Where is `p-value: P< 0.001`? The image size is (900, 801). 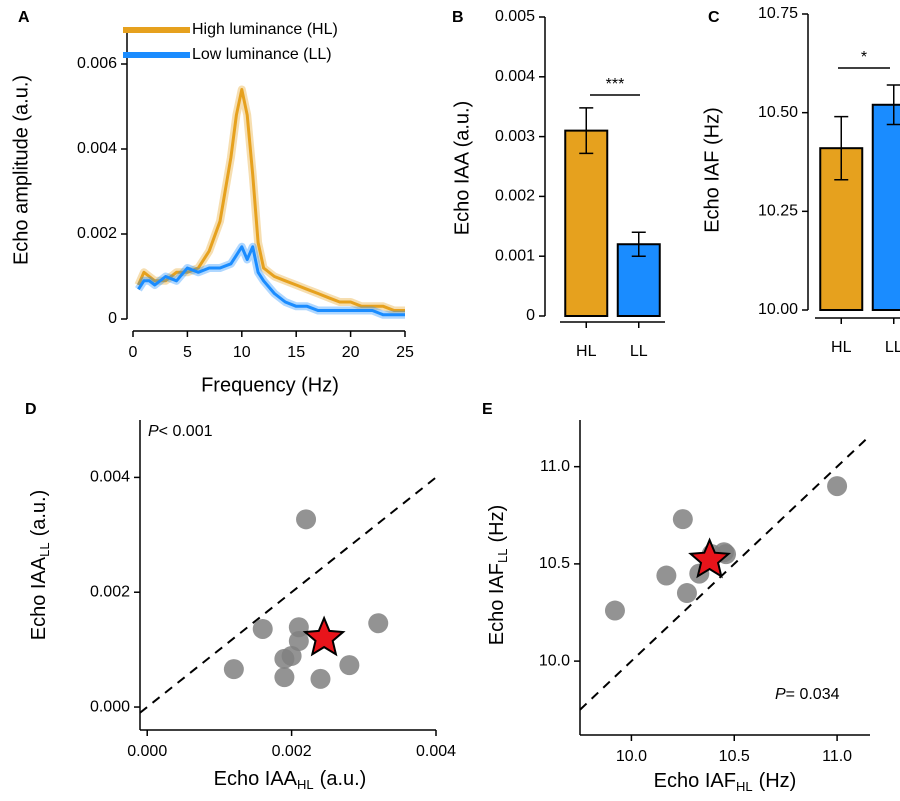
p-value: P< 0.001 is located at coordinates (180, 431).